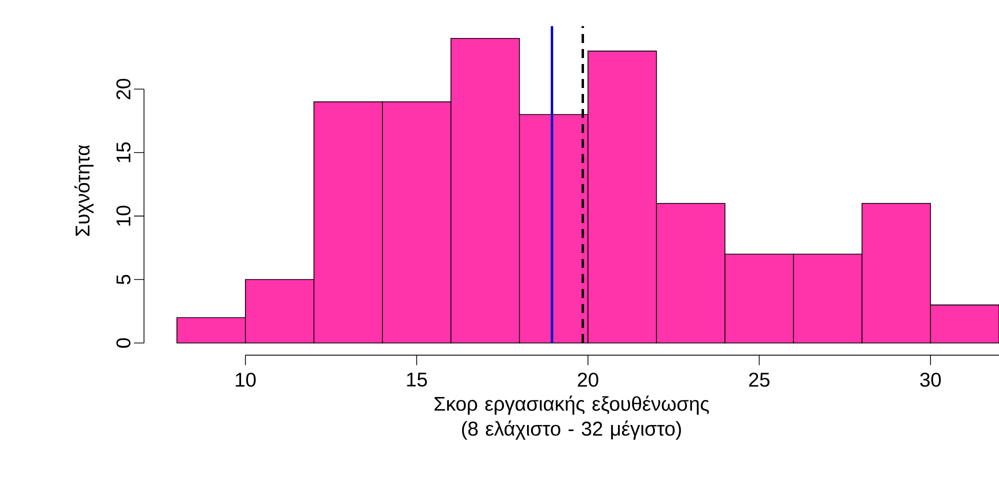 Image resolution: width=999 pixels, height=491 pixels. Describe the element at coordinates (417, 379) in the screenshot. I see `x-tick-label: 15` at that location.